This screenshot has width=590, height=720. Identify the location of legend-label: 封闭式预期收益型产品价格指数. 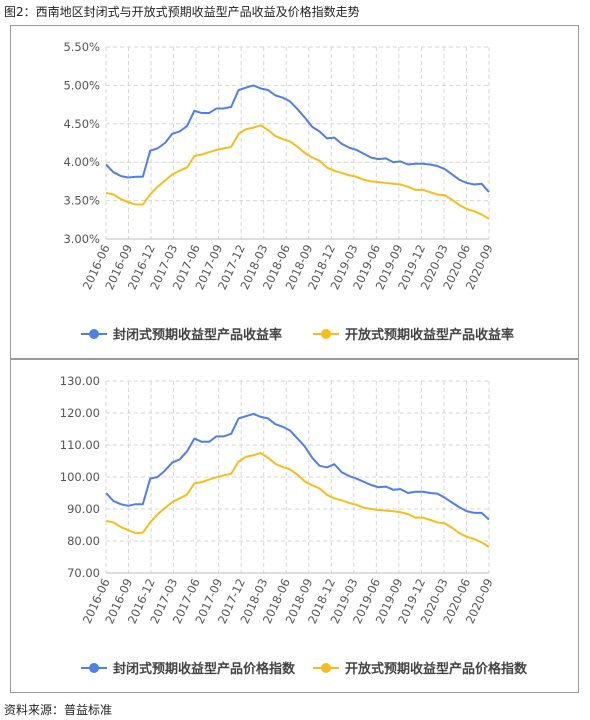
(204, 669).